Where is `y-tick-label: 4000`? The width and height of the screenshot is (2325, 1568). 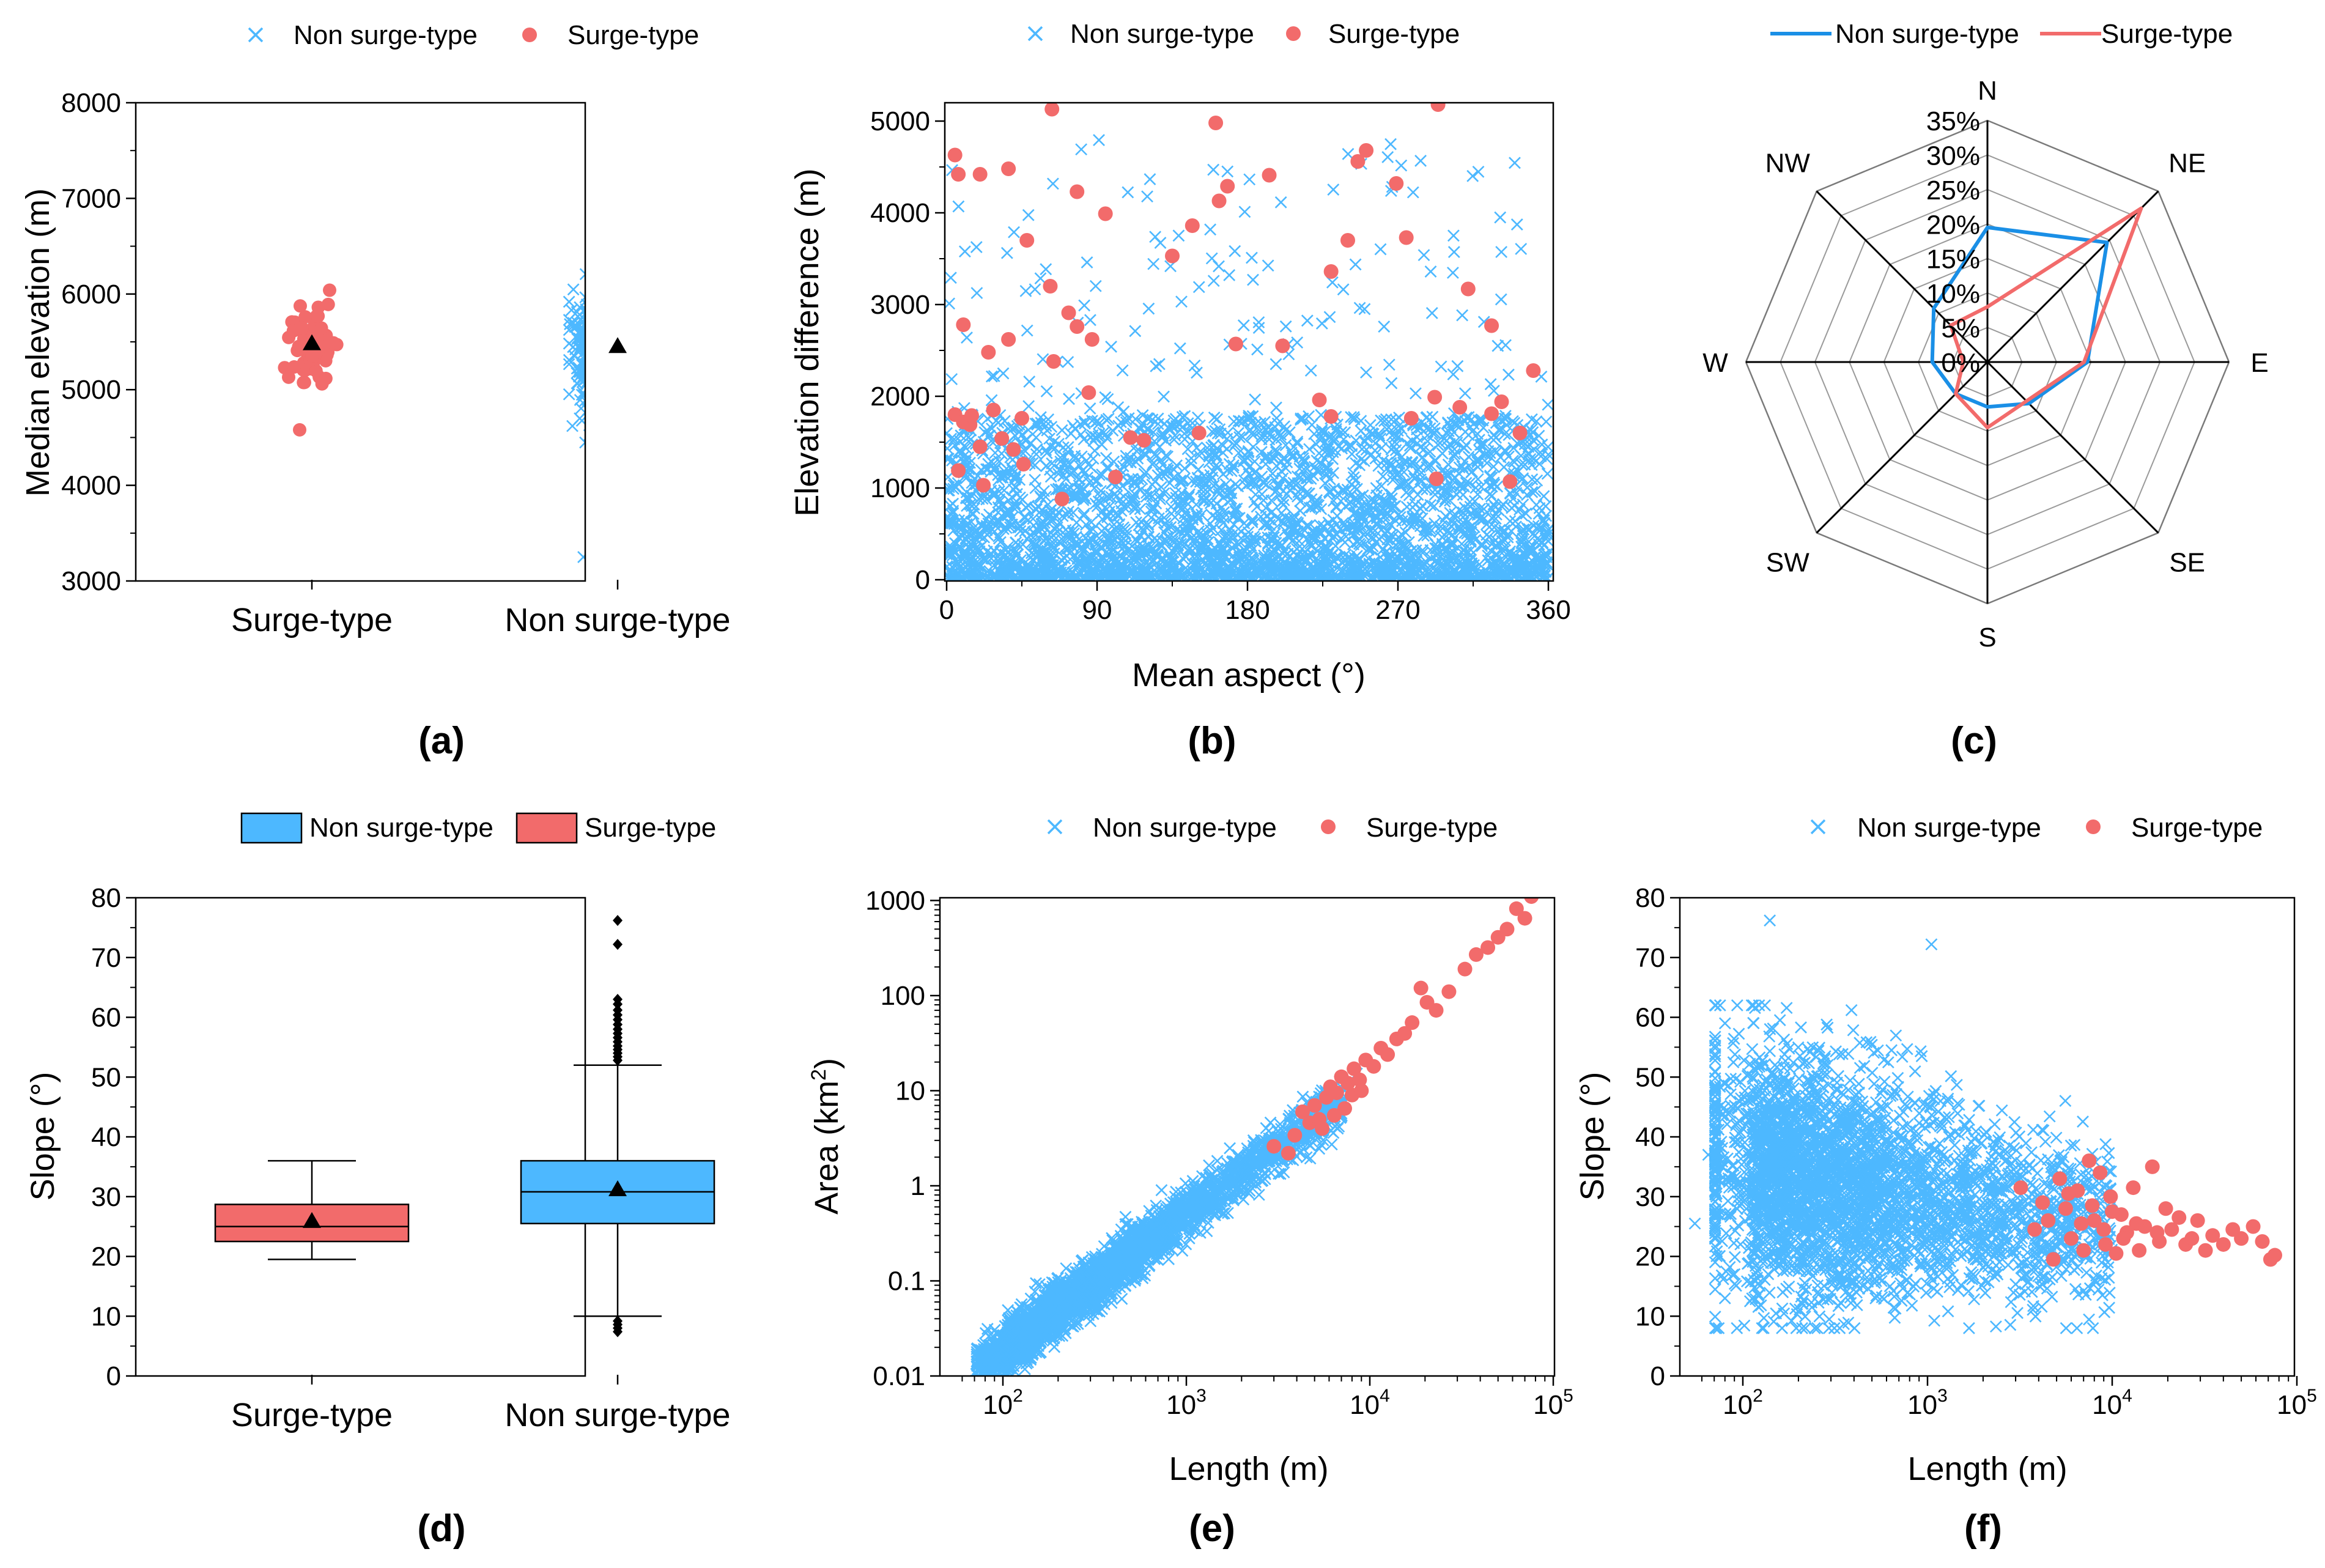
y-tick-label: 4000 is located at coordinates (91, 486).